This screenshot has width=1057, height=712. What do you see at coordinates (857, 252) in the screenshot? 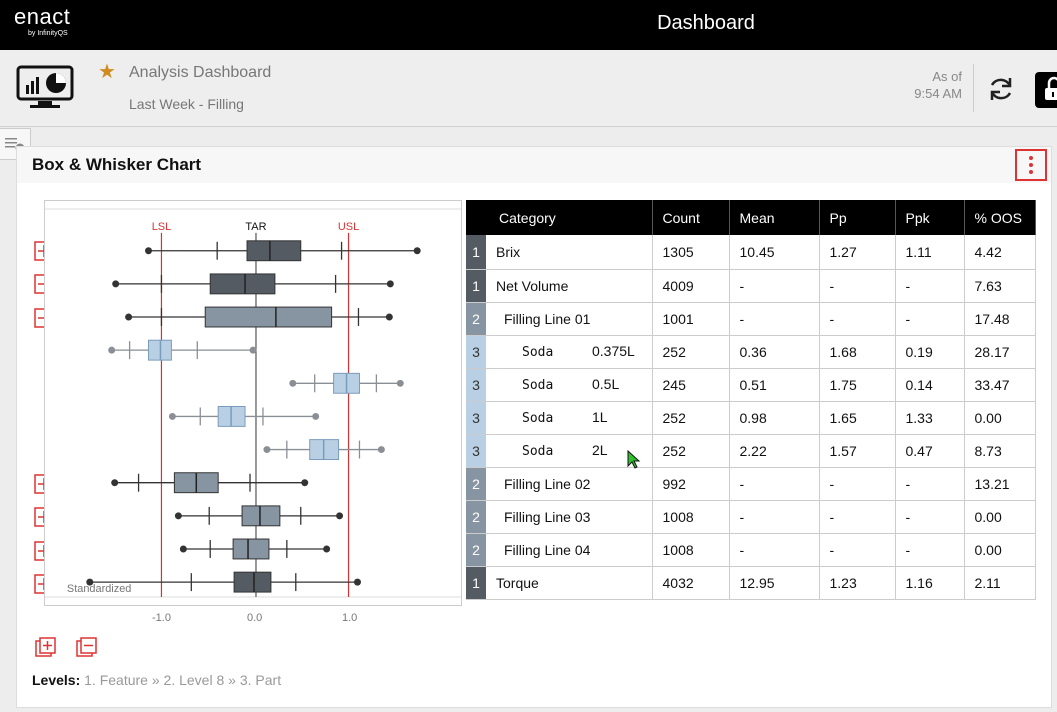
I see `pp-cell: 1.27` at bounding box center [857, 252].